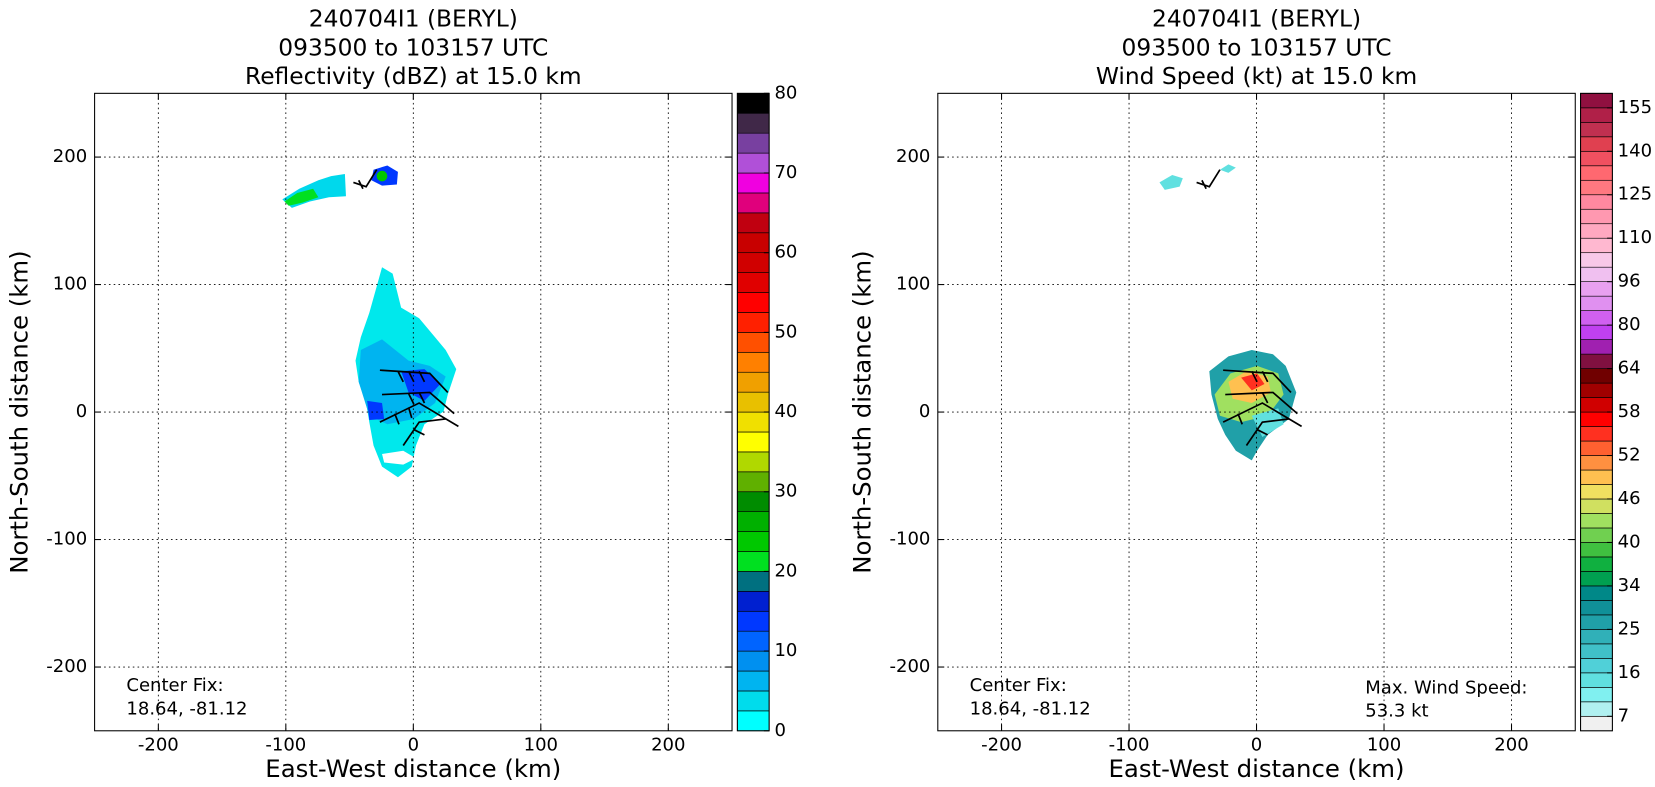 This screenshot has width=1655, height=787. Describe the element at coordinates (1635, 194) in the screenshot. I see `colorbar-tick-label: 125` at that location.